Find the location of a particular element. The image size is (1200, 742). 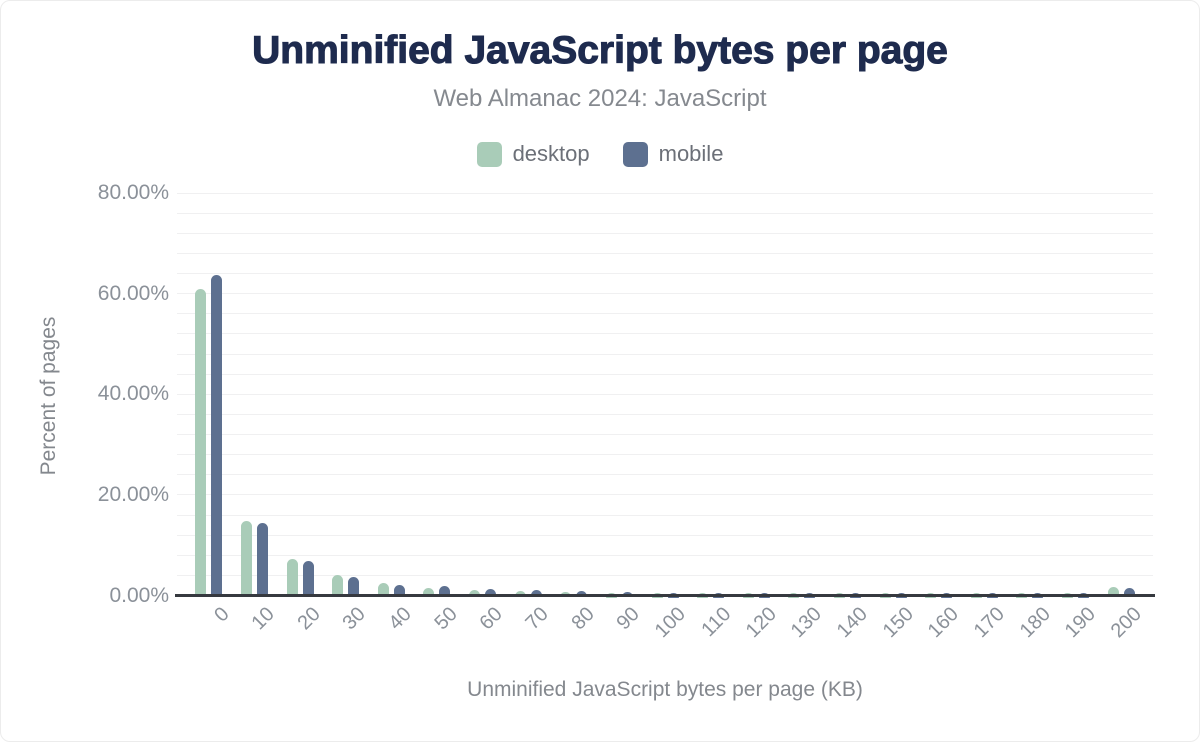

bar-desktop-200kb is located at coordinates (1113, 592).